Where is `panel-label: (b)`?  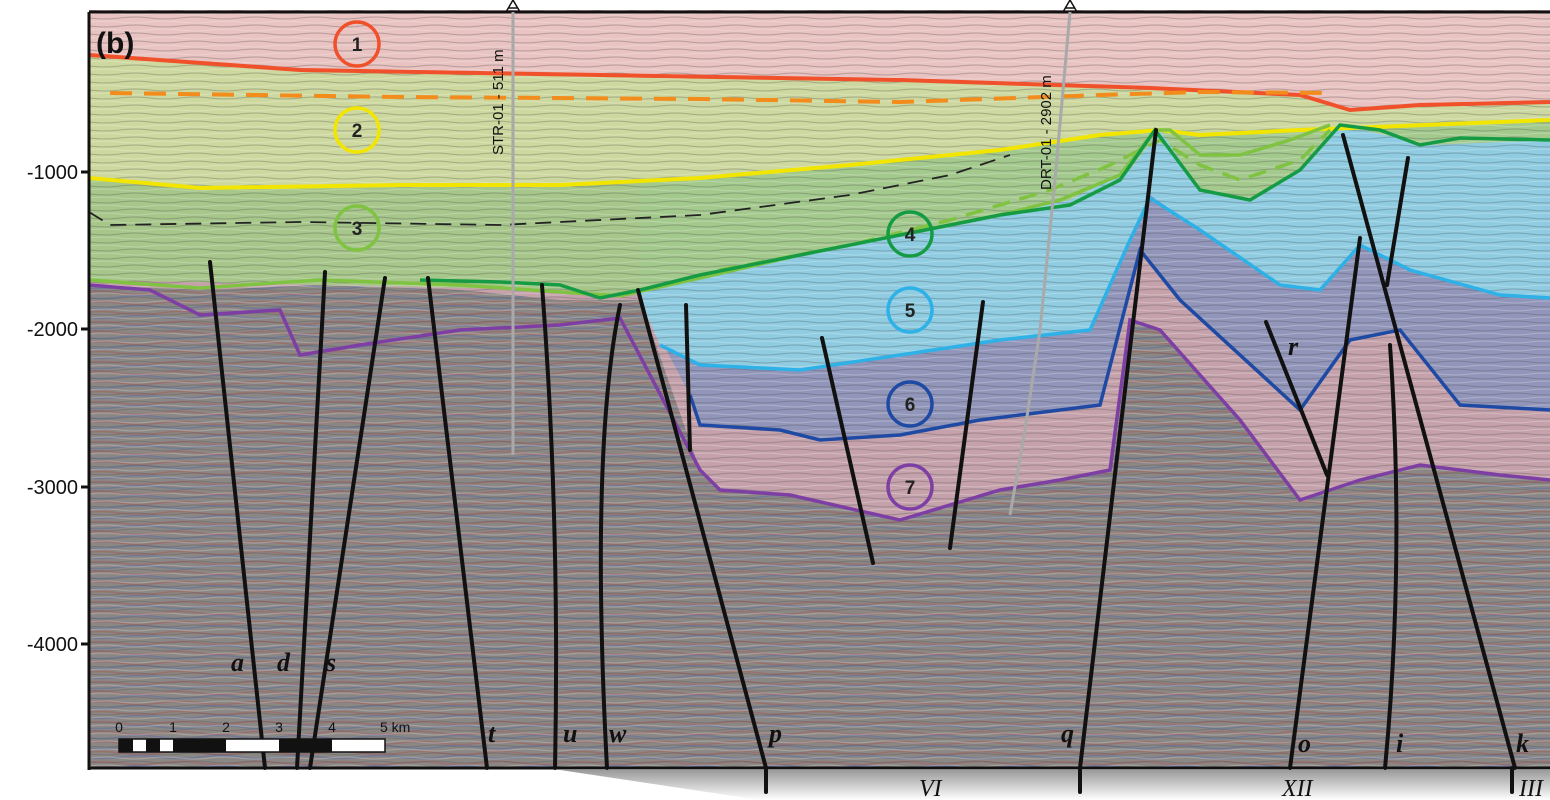
panel-label: (b) is located at coordinates (115, 43).